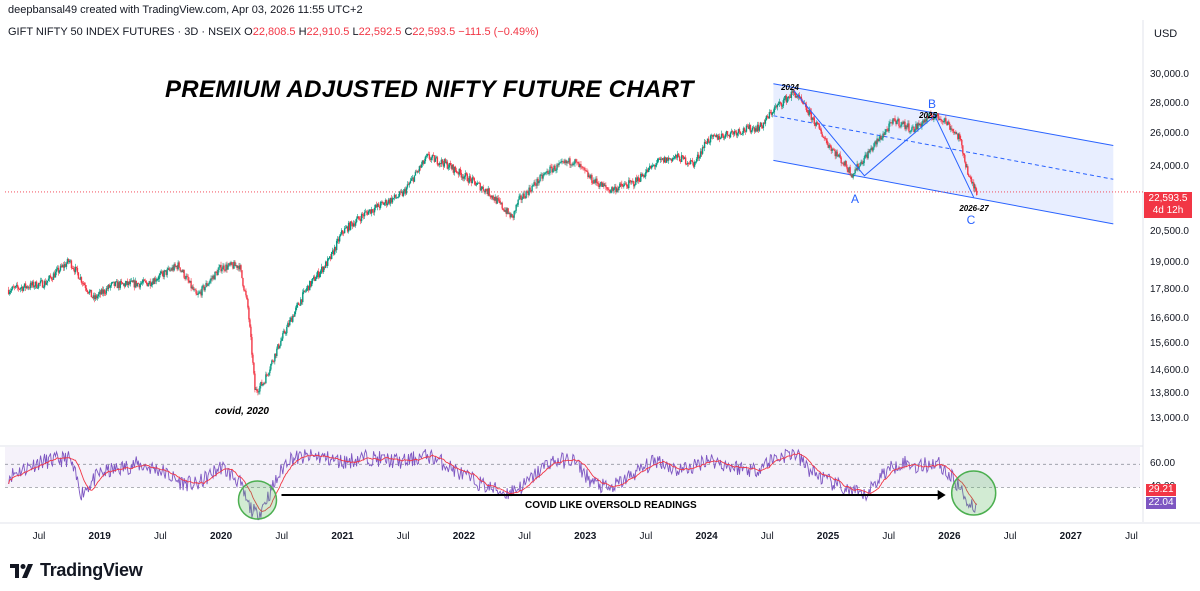 The width and height of the screenshot is (1200, 591). What do you see at coordinates (1169, 318) in the screenshot?
I see `price-tick-label: 16,600.0` at bounding box center [1169, 318].